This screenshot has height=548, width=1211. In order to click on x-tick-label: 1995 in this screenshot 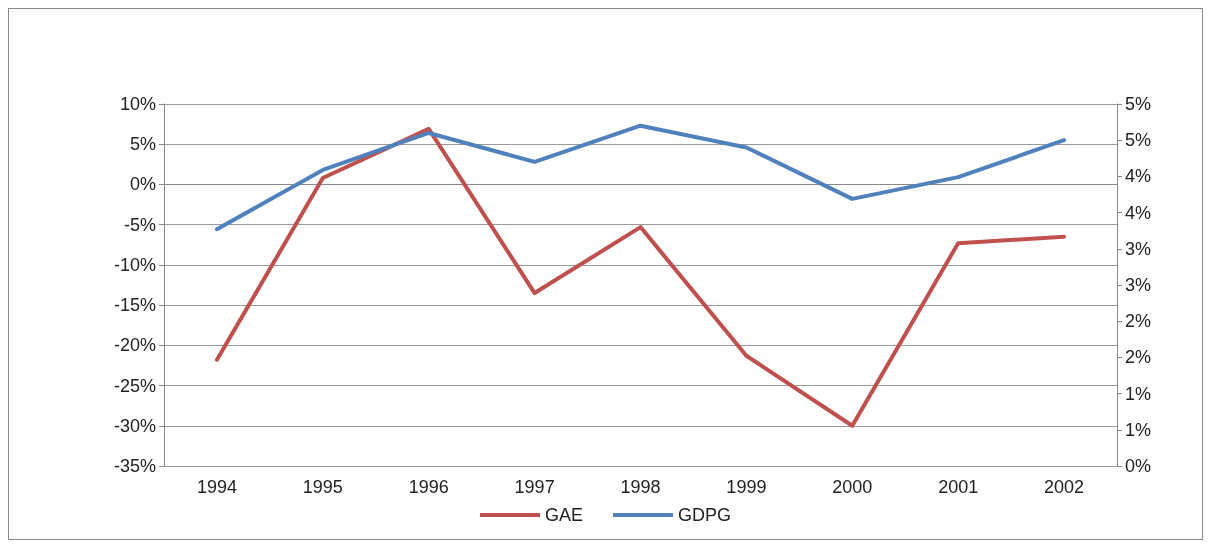, I will do `click(322, 487)`.